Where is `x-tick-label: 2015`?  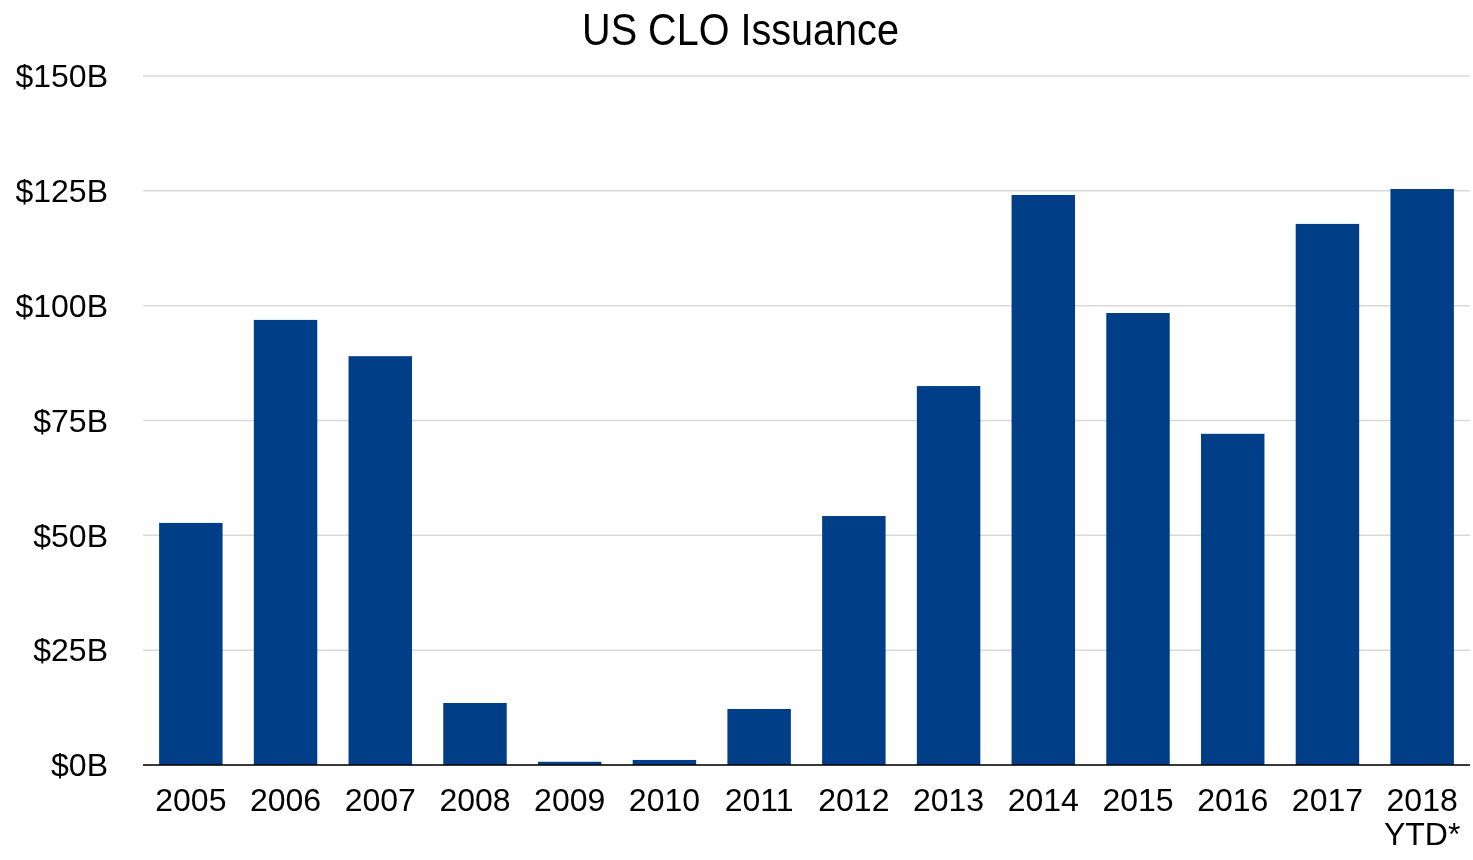 x-tick-label: 2015 is located at coordinates (1138, 800).